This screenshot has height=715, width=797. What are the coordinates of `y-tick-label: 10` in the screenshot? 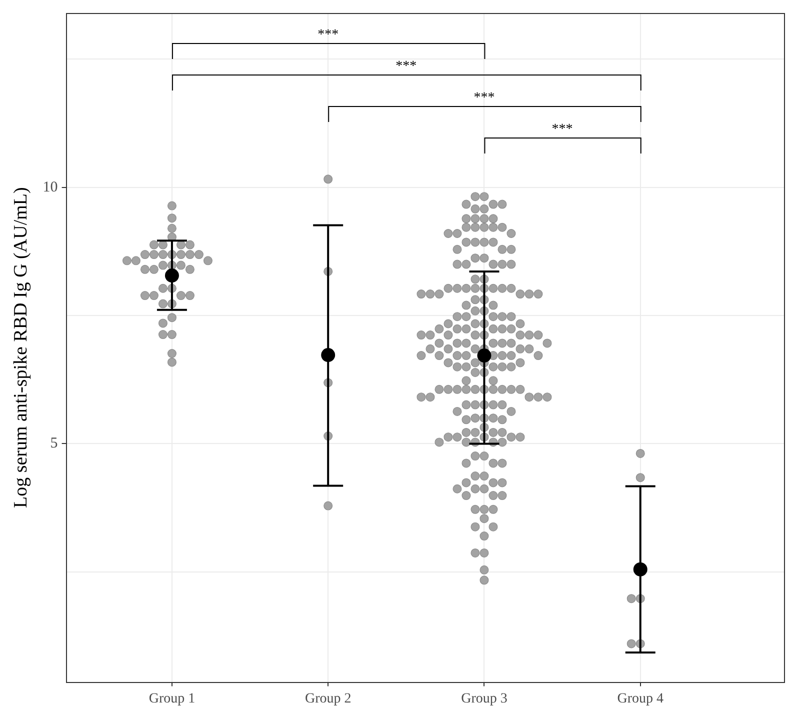 It's located at (50, 187).